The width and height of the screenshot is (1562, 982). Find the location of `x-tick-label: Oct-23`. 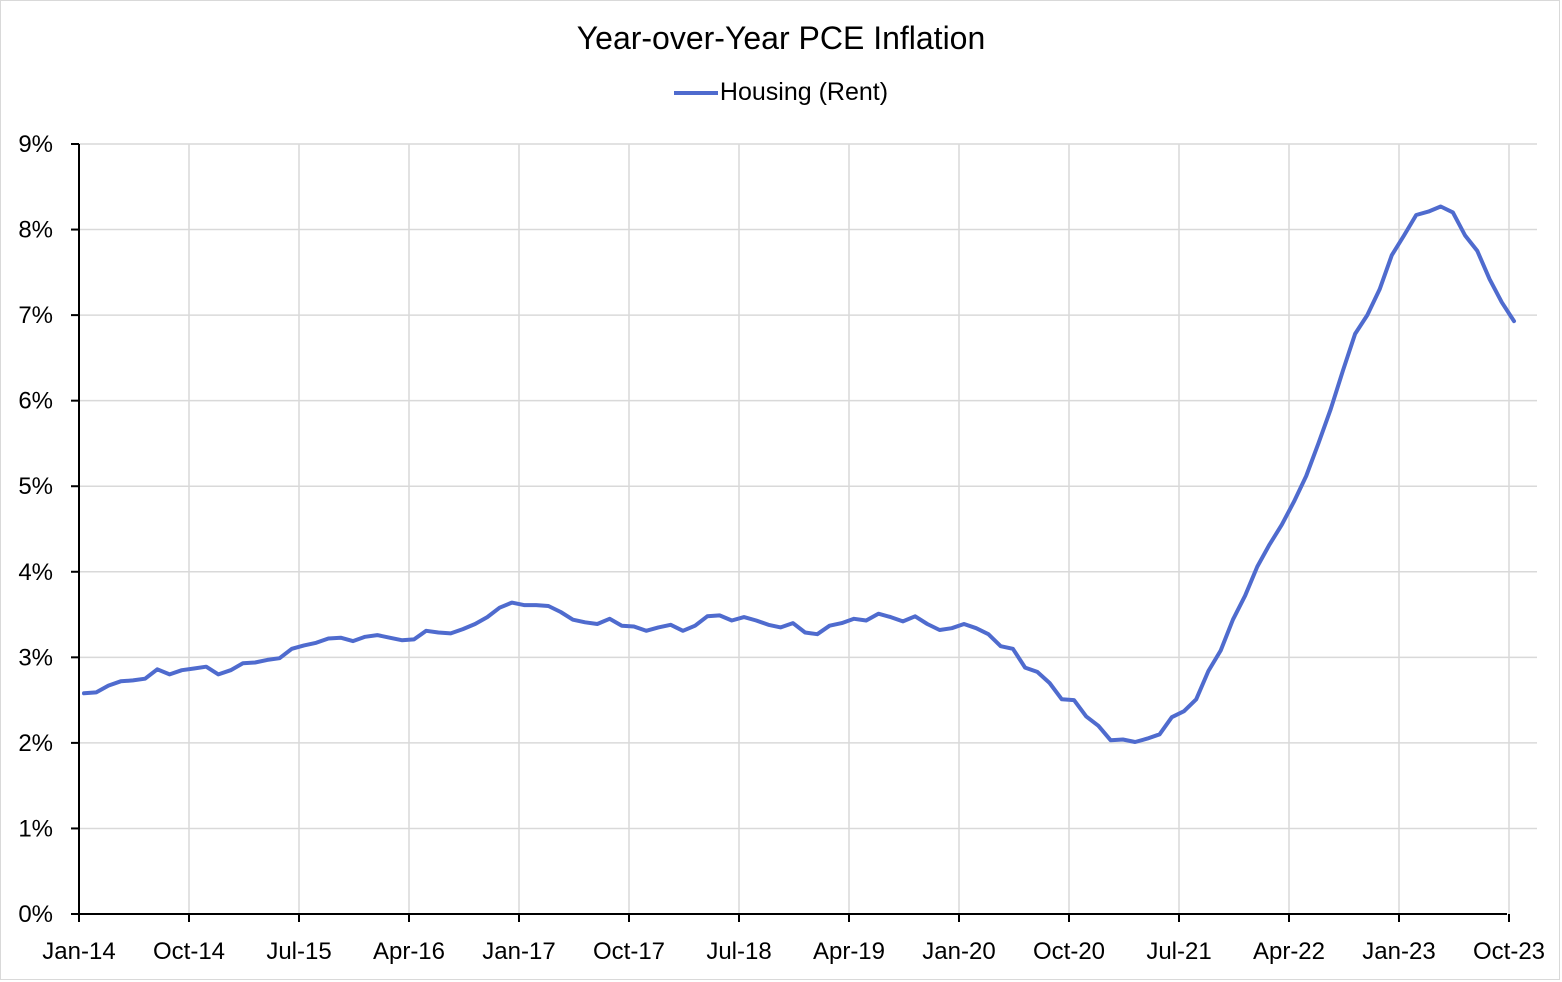

x-tick-label: Oct-23 is located at coordinates (1509, 951).